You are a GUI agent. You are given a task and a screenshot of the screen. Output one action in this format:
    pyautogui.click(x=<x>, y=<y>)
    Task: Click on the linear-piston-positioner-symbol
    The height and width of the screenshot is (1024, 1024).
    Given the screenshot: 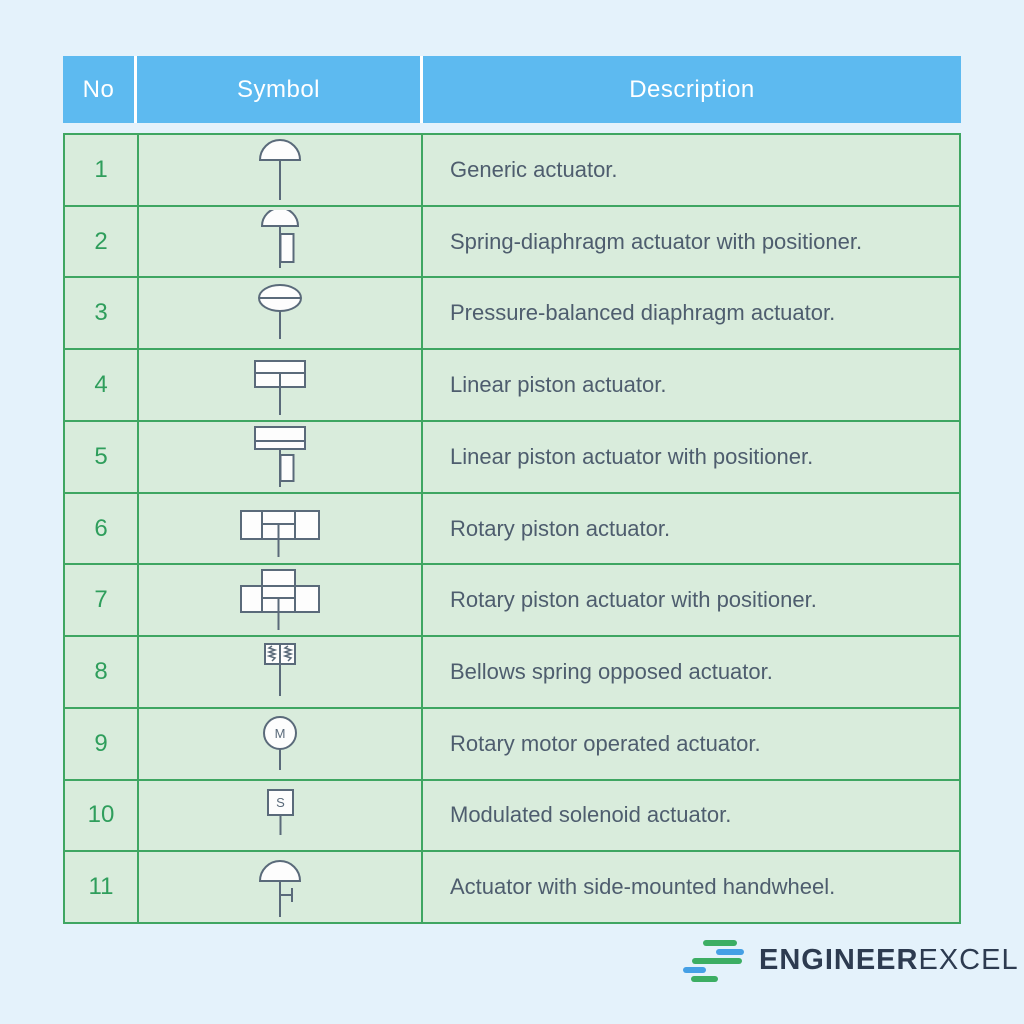 What is the action you would take?
    pyautogui.click(x=280, y=457)
    